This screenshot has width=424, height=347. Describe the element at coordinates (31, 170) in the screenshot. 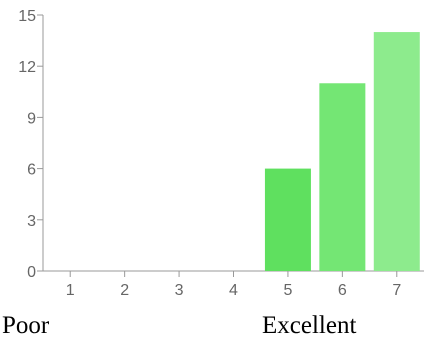

I see `y-tick-label: 6` at that location.